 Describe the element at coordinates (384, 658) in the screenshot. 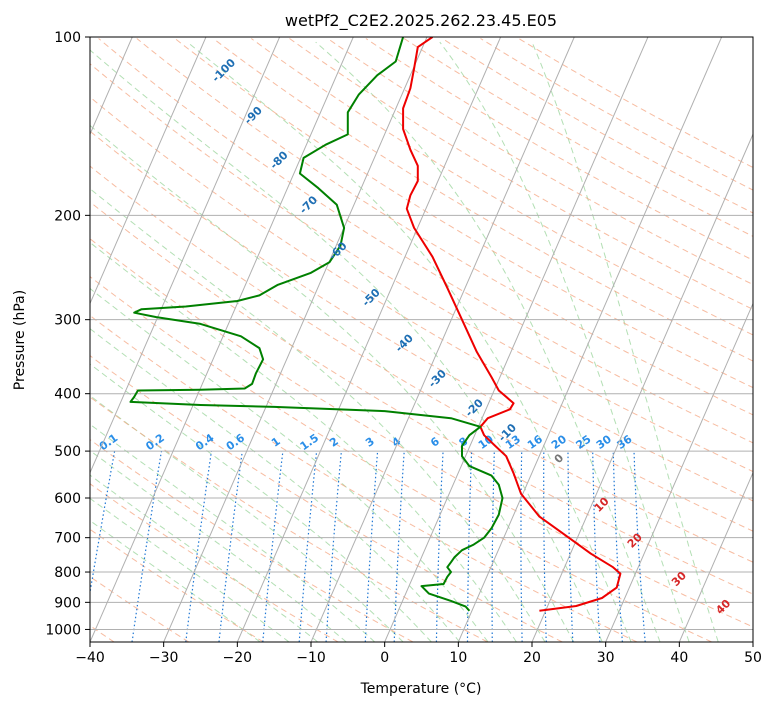

I see `x-tick-label: 0` at that location.